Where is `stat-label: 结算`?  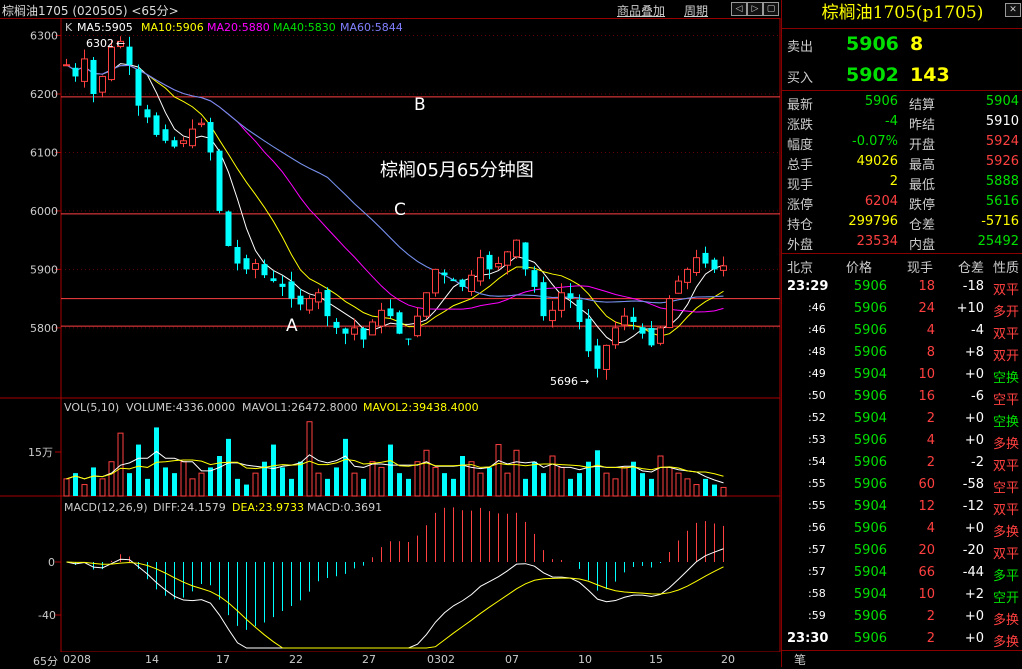
stat-label: 结算 is located at coordinates (922, 105).